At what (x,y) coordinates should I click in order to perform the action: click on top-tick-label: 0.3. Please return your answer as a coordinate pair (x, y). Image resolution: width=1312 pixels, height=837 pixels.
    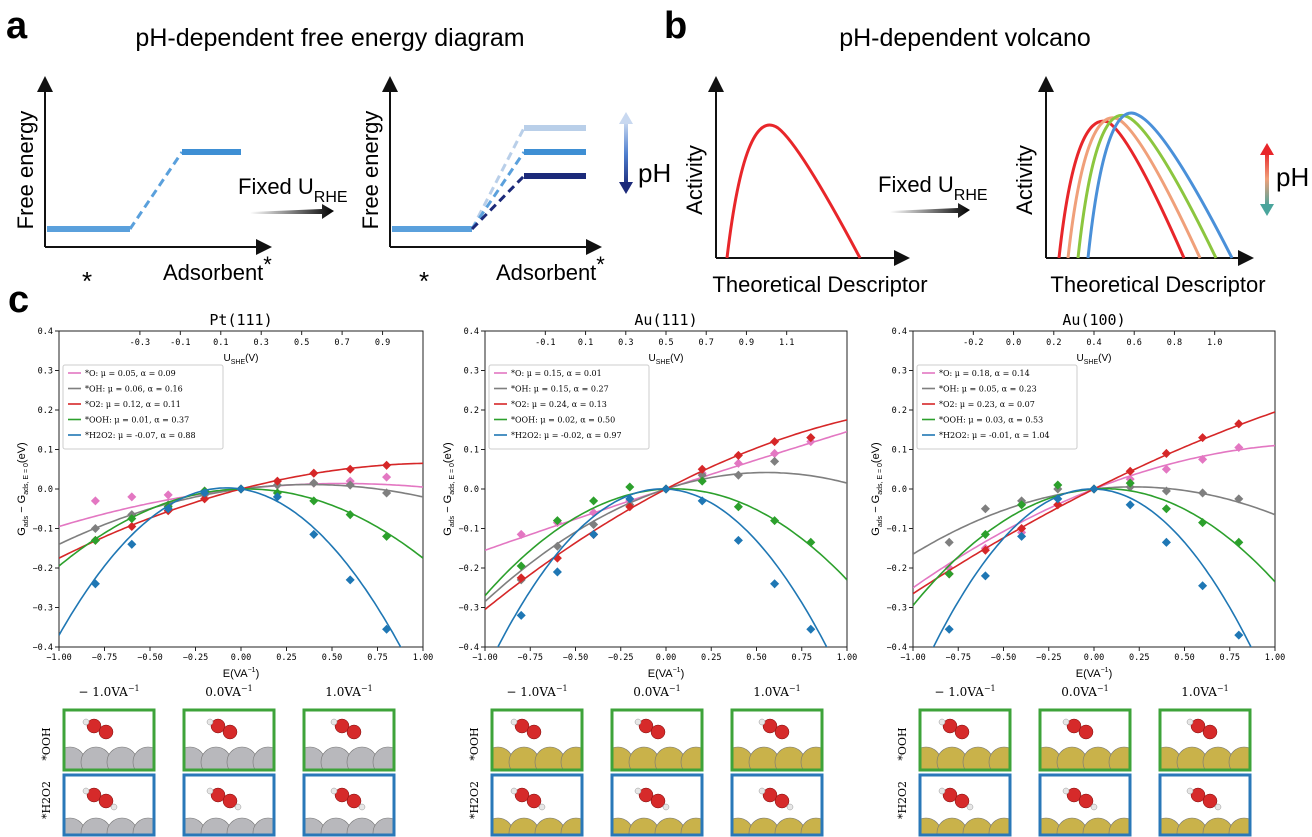
    Looking at the image, I should click on (625, 343).